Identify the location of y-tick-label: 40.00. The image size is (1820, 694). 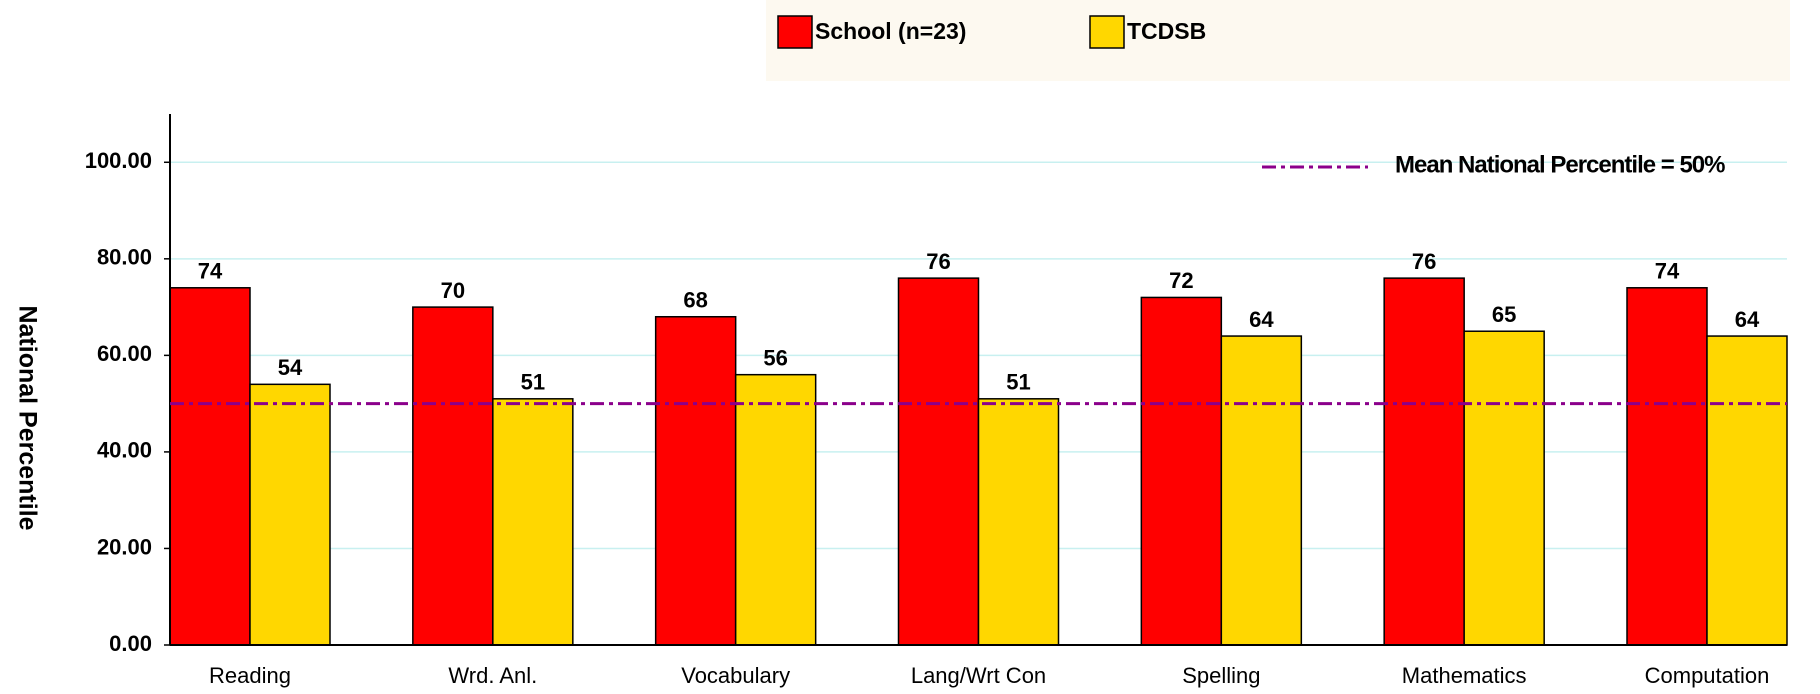
(124, 450).